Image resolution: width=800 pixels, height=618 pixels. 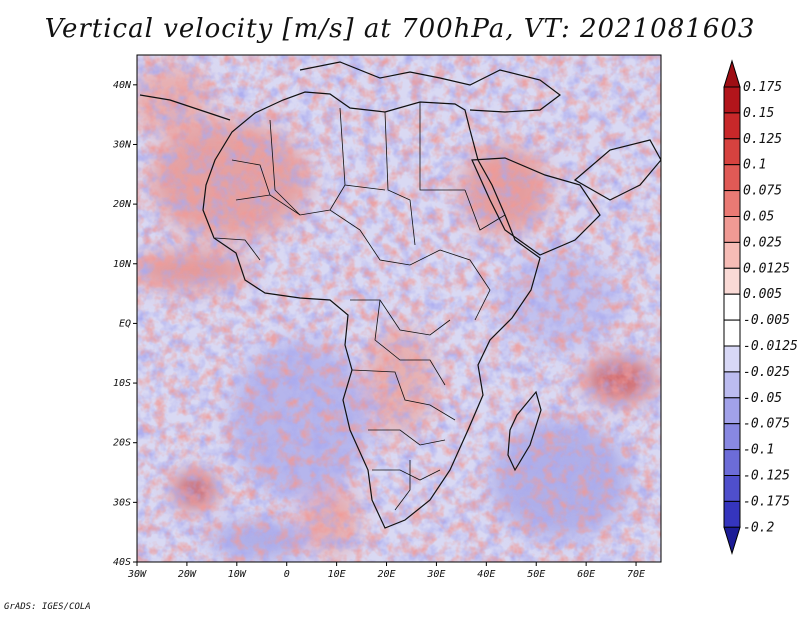 What do you see at coordinates (766, 424) in the screenshot?
I see `colorbar-label: -0.075` at bounding box center [766, 424].